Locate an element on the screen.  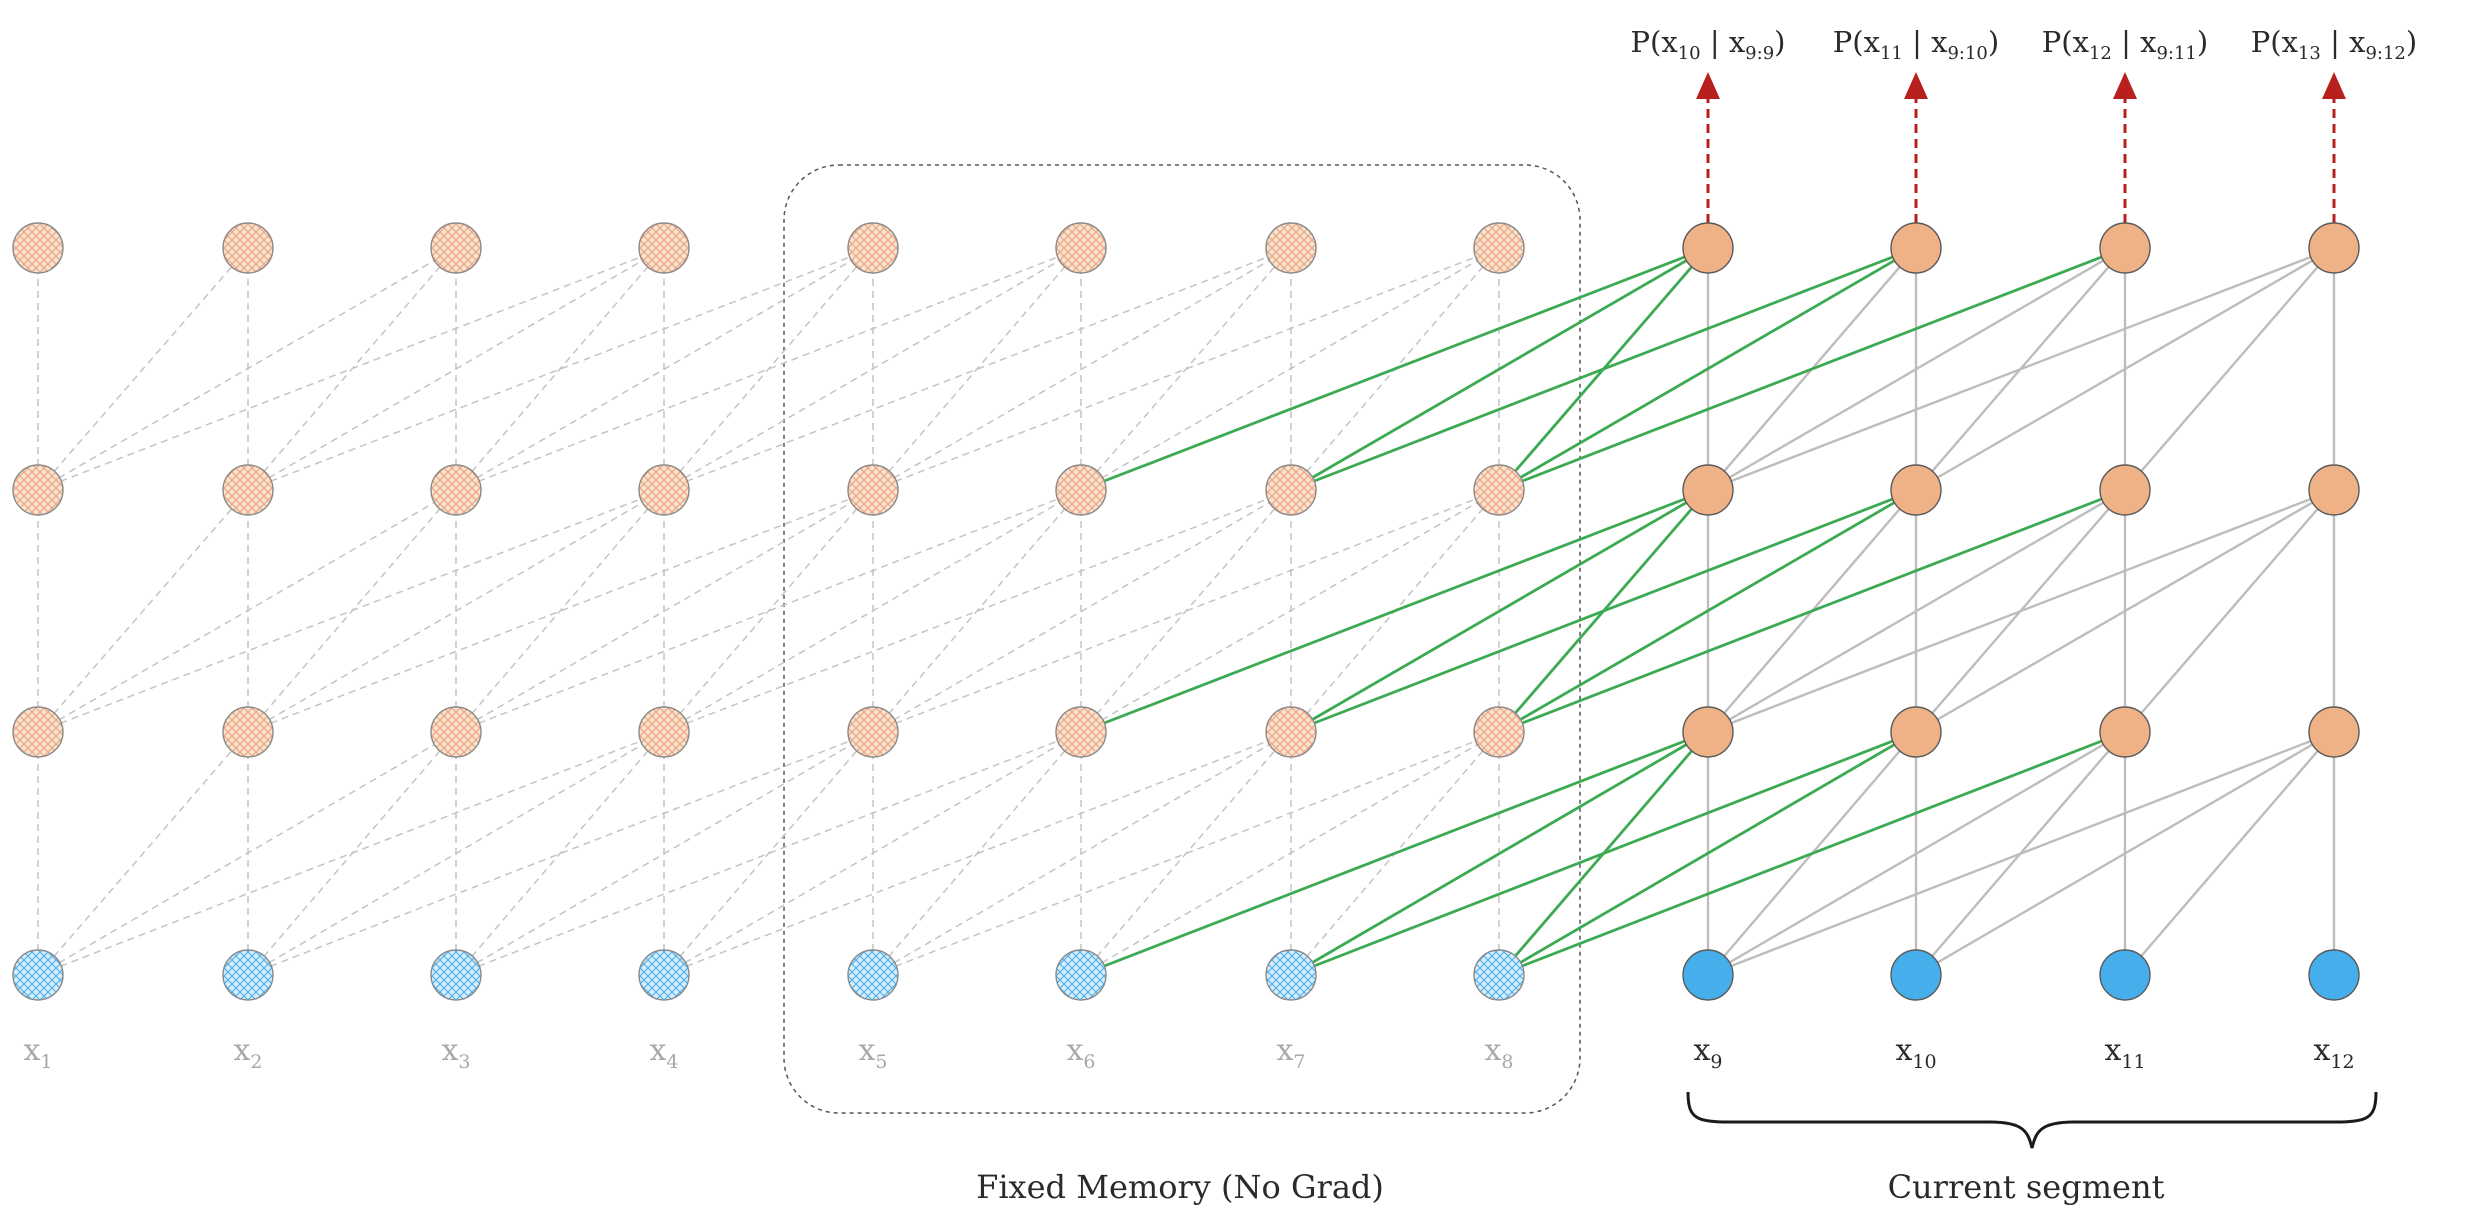
token-label: x6 is located at coordinates (1080, 1053).